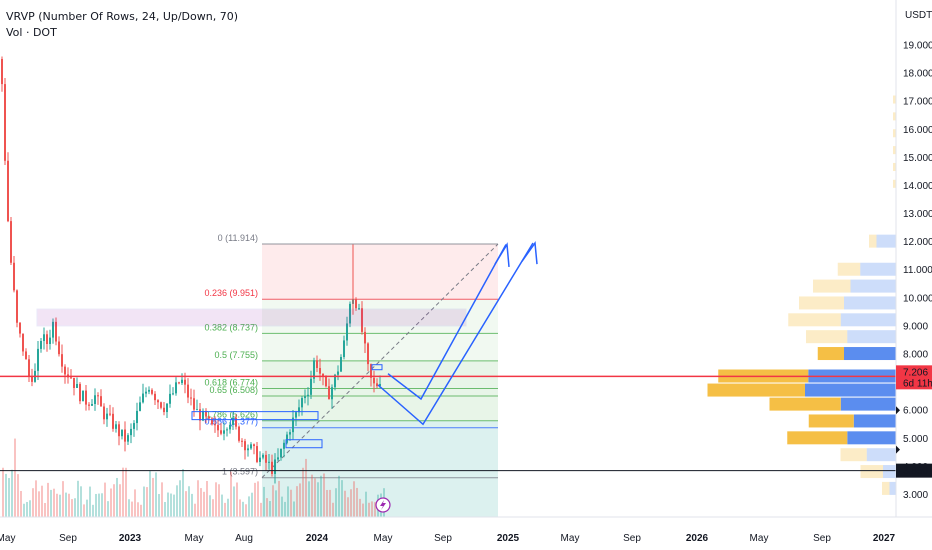 Image resolution: width=932 pixels, height=550 pixels. I want to click on projection-arrowhead, so click(529, 252).